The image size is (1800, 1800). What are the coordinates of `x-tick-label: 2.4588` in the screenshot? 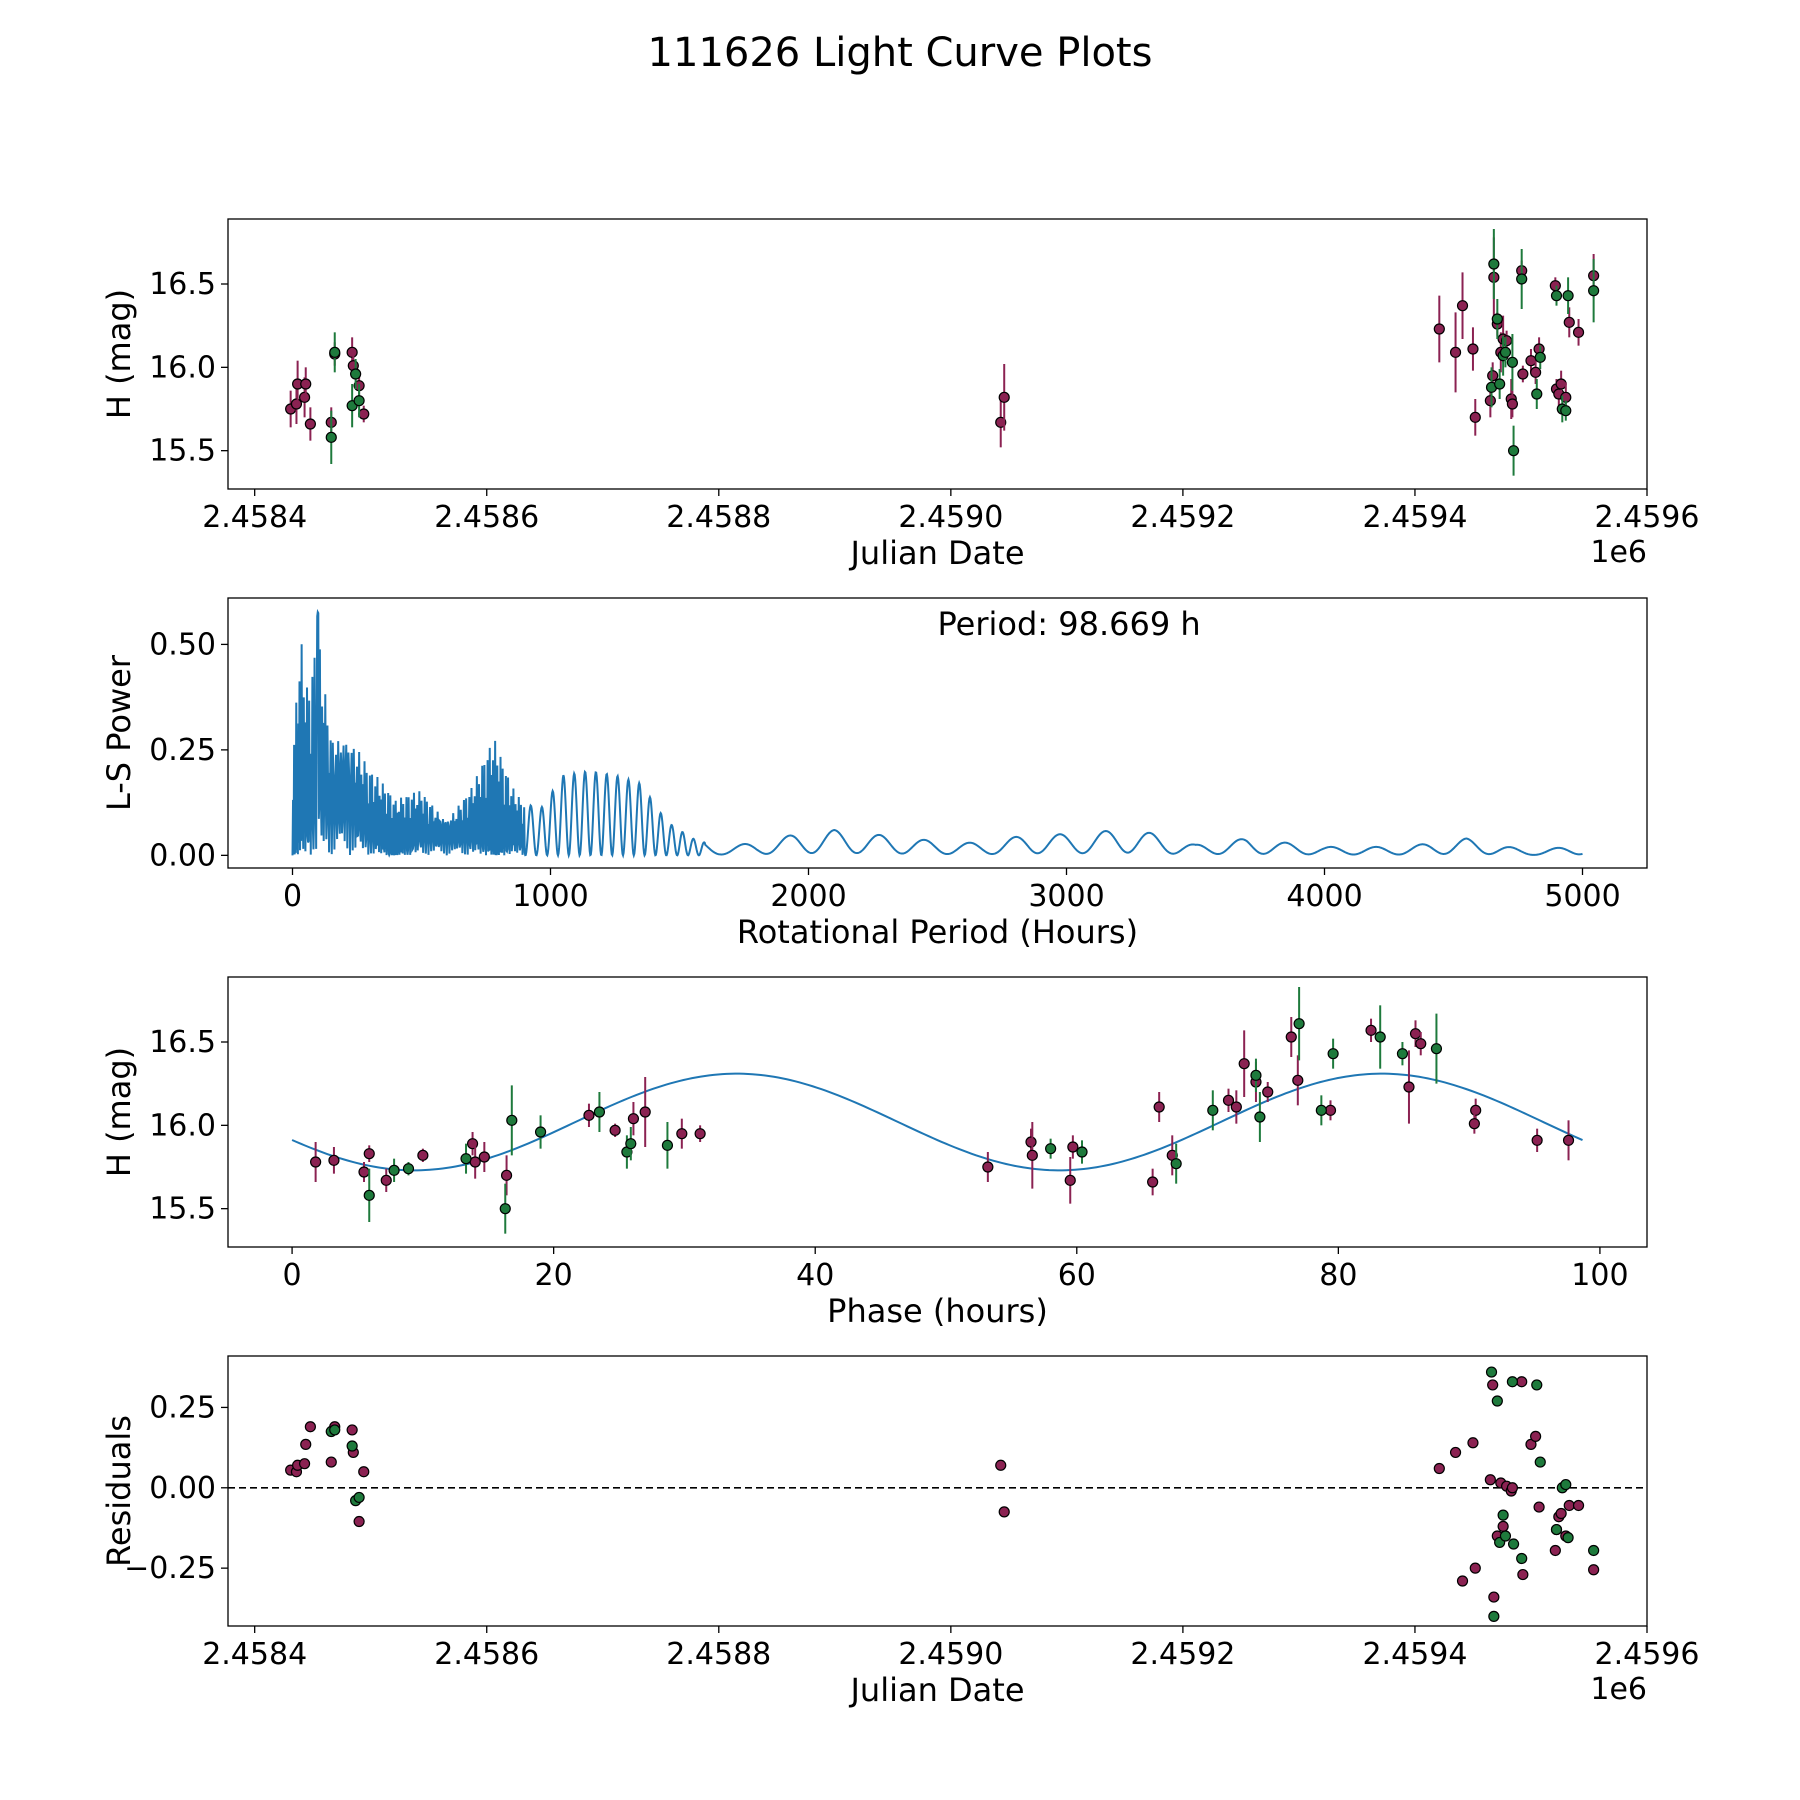 It's located at (718, 1654).